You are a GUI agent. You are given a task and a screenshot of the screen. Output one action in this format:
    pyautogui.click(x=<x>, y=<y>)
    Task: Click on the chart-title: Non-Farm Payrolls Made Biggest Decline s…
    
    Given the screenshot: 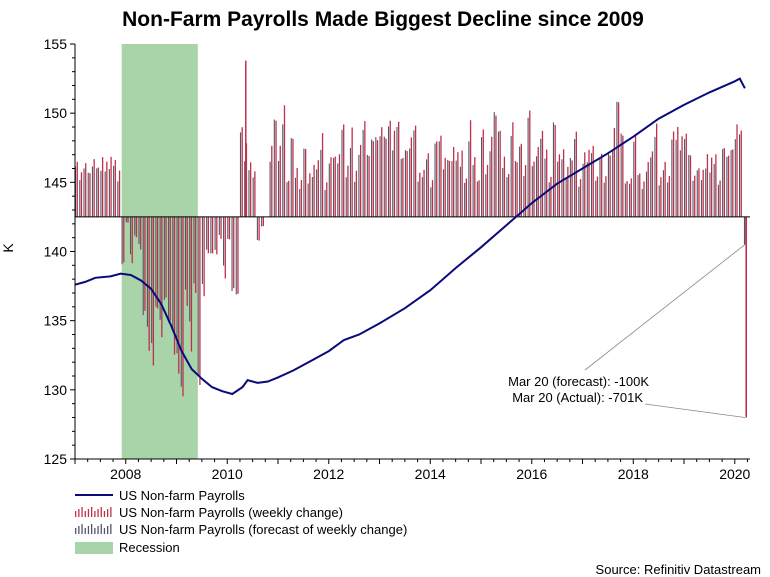 What is the action you would take?
    pyautogui.click(x=383, y=19)
    